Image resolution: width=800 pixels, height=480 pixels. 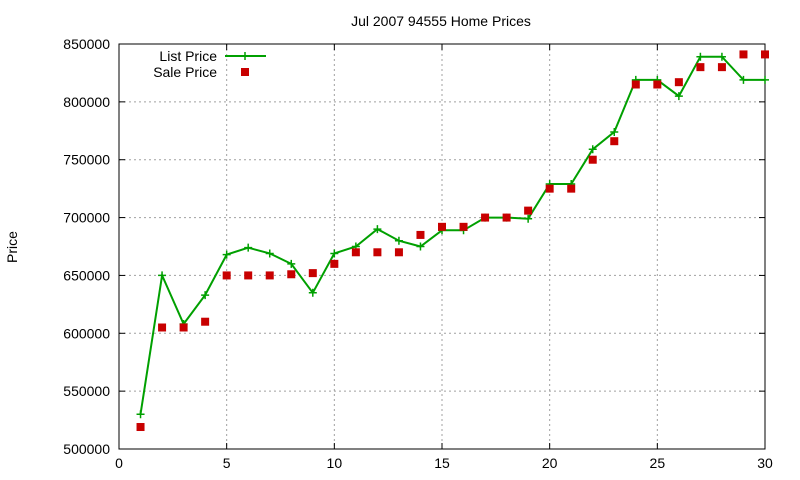 What do you see at coordinates (550, 463) in the screenshot?
I see `x-tick-label: 20` at bounding box center [550, 463].